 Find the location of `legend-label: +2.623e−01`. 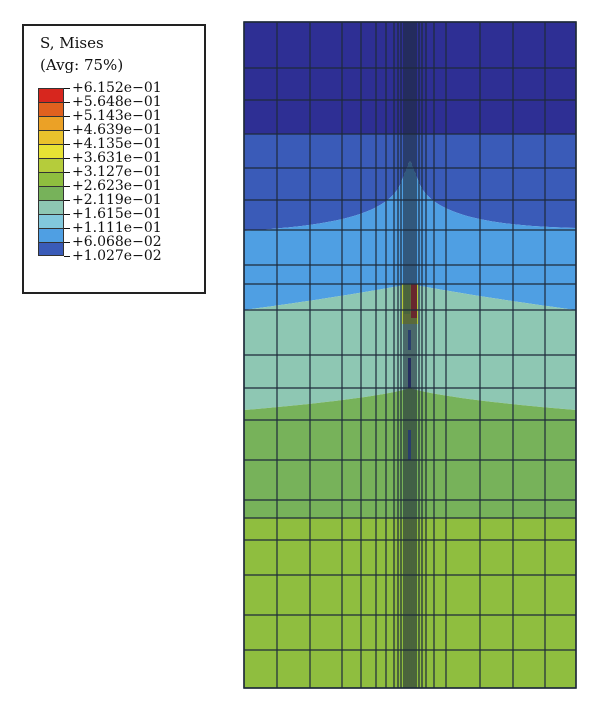

legend-label: +2.623e−01 is located at coordinates (113, 186).